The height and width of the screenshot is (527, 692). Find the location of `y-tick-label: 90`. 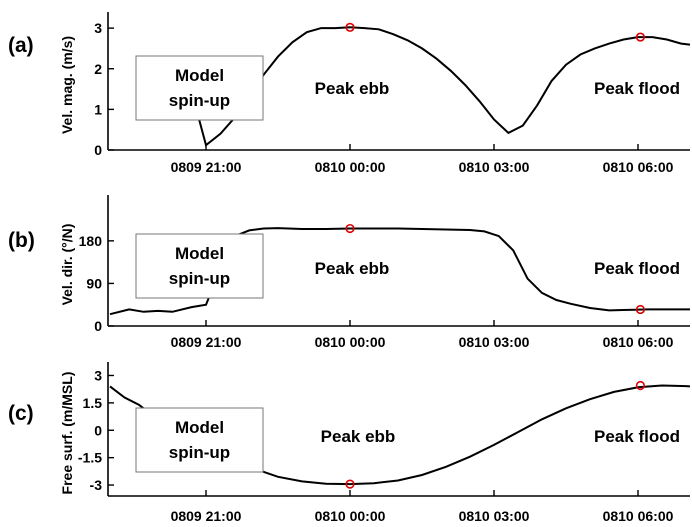

y-tick-label: 90 is located at coordinates (94, 283).